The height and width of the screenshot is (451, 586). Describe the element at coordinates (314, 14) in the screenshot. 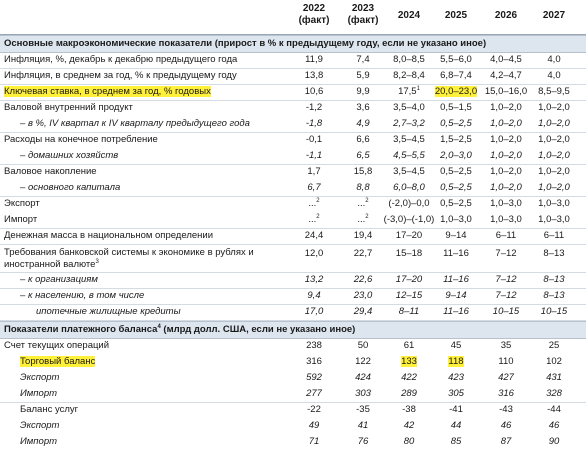

I see `col-header-2022: 2022 (факт)` at that location.